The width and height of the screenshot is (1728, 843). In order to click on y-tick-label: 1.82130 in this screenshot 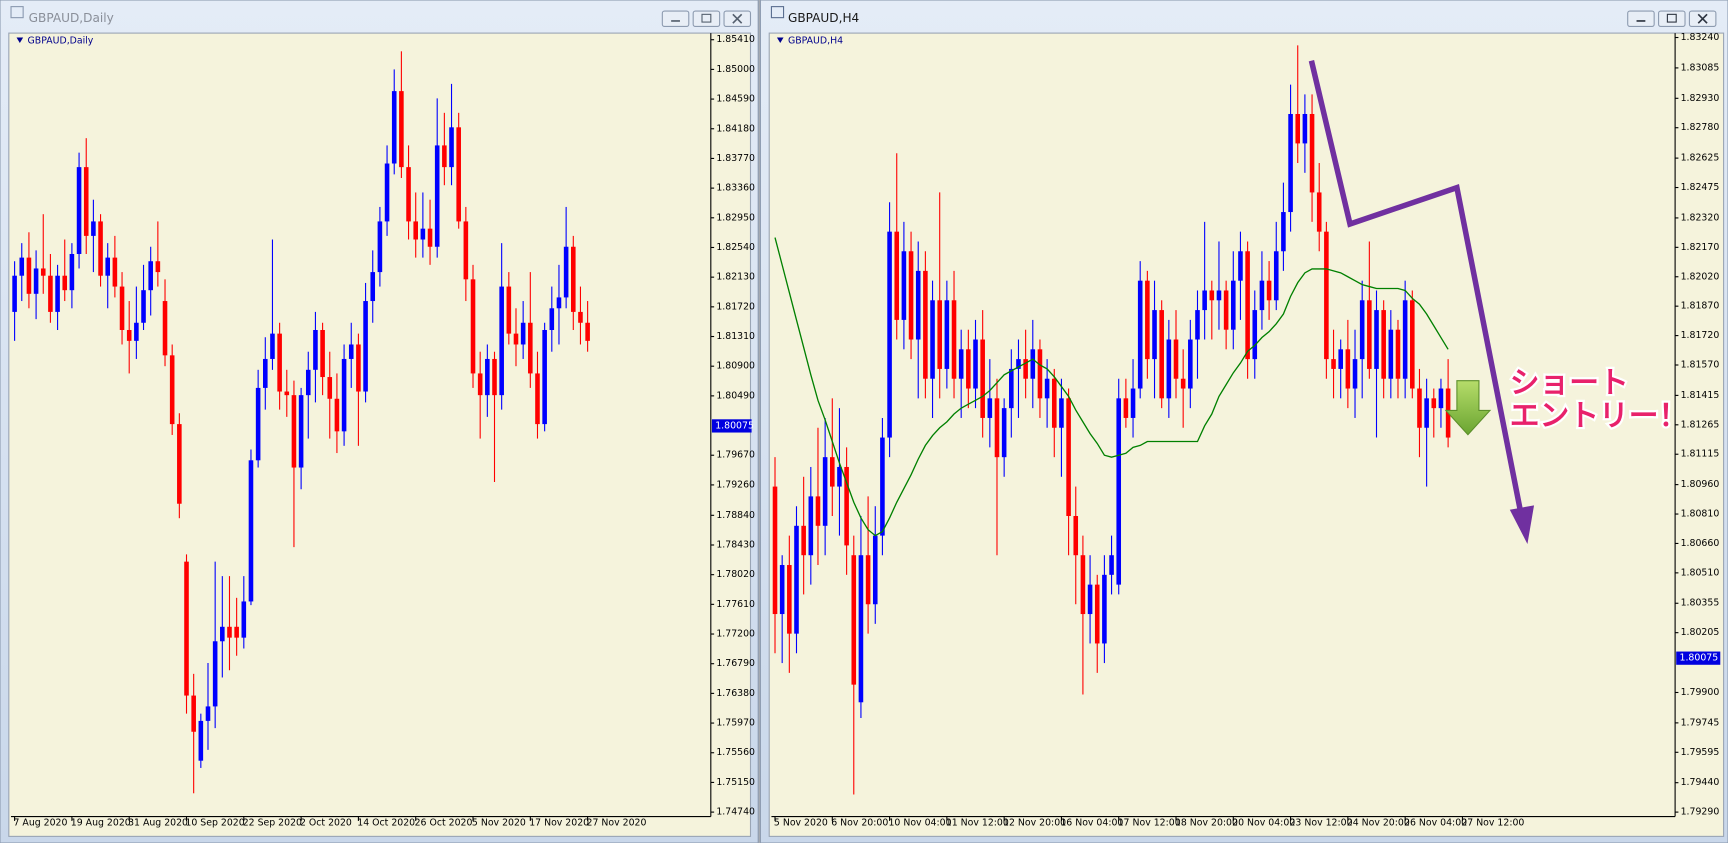, I will do `click(735, 277)`.